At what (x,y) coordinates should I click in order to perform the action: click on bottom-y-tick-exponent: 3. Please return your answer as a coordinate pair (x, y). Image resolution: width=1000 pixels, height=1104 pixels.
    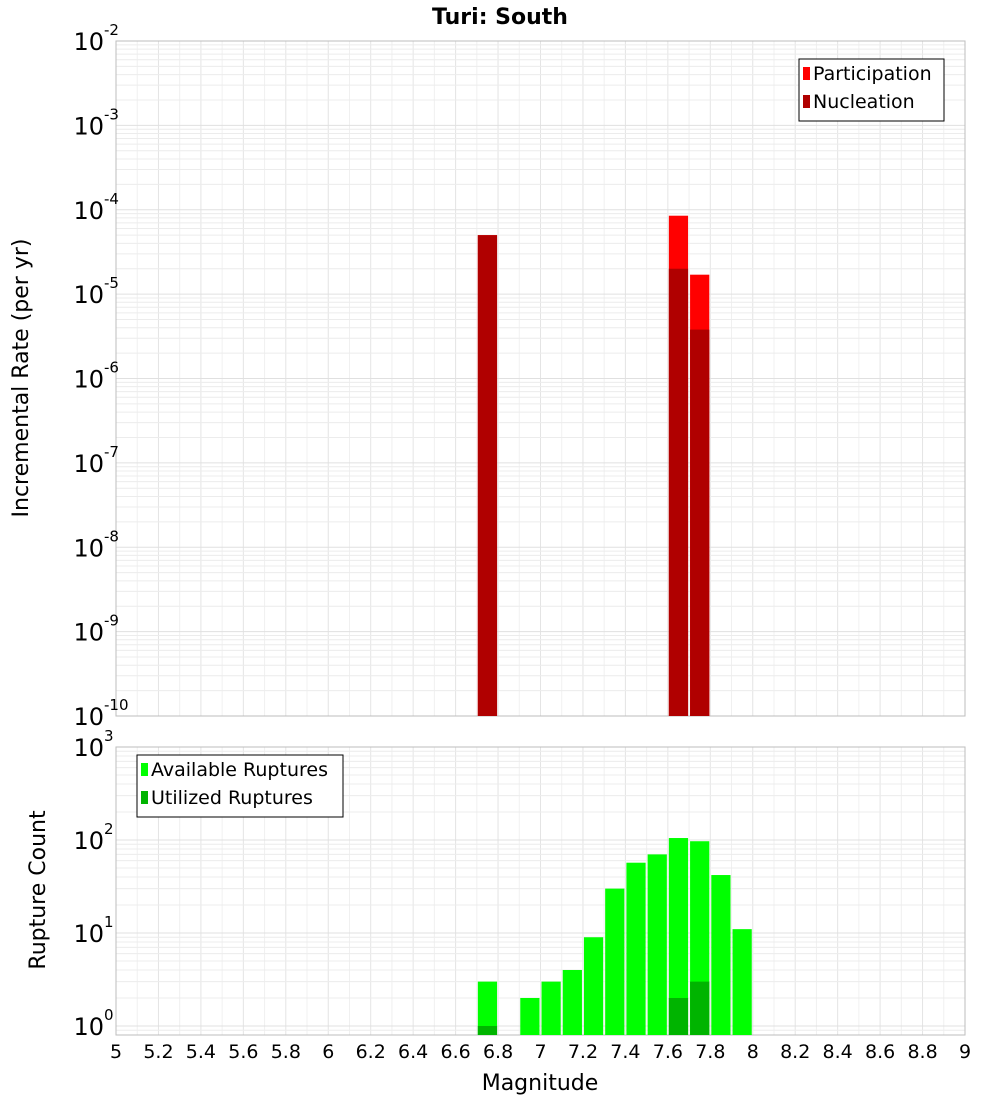
    Looking at the image, I should click on (109, 736).